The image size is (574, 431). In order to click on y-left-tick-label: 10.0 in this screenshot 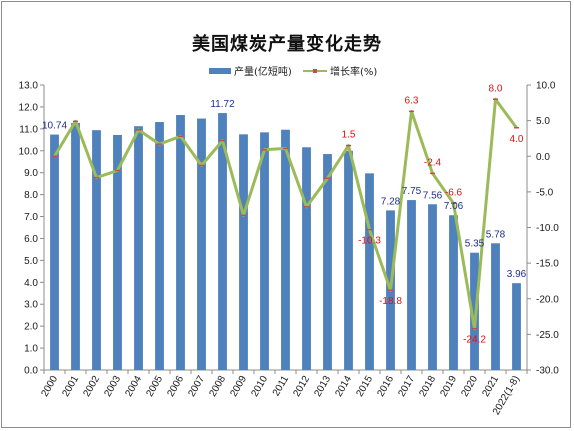, I will do `click(29, 151)`.